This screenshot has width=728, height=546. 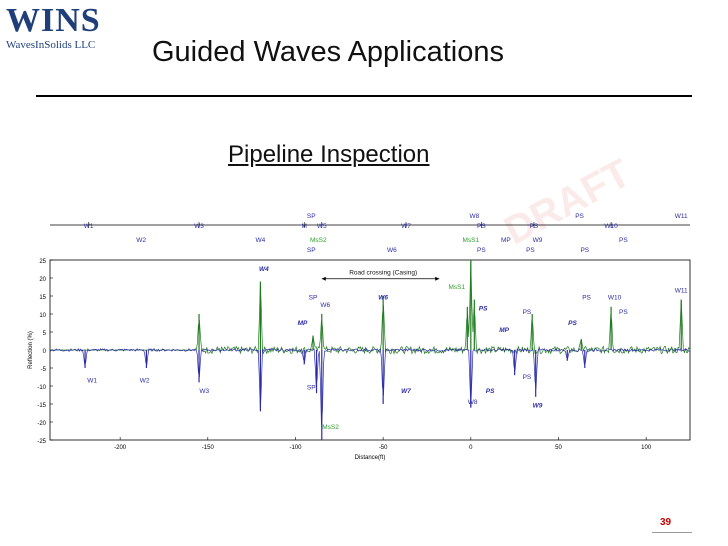 I want to click on annotation-label: W4, so click(x=264, y=269).